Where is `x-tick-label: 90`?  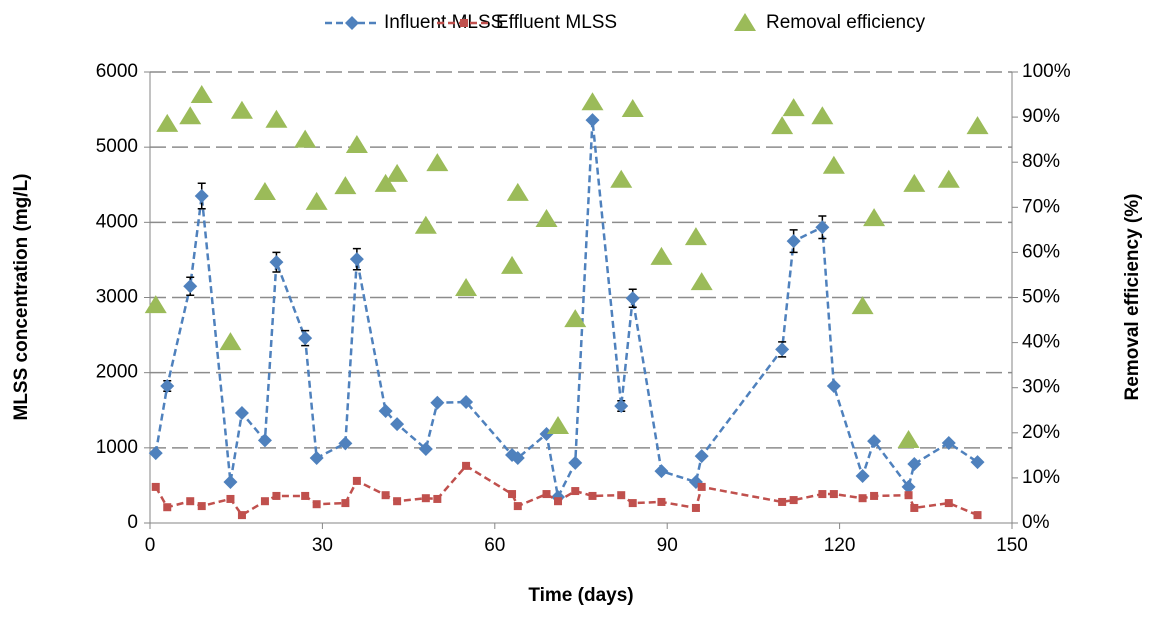 x-tick-label: 90 is located at coordinates (667, 545).